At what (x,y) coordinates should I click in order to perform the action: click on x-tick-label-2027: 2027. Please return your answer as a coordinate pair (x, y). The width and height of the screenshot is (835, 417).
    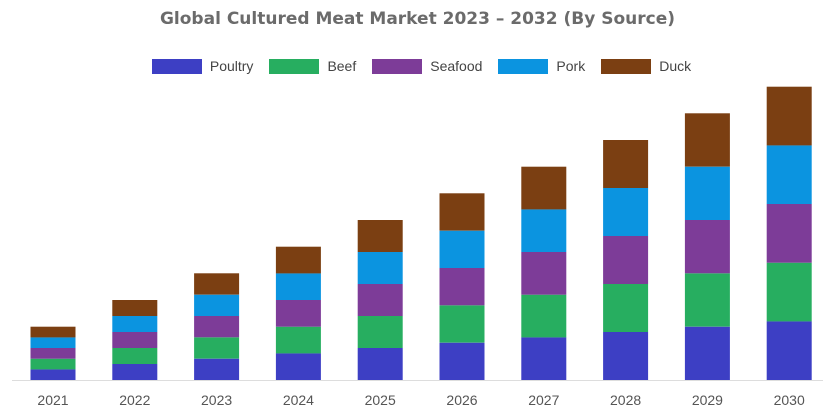
    Looking at the image, I should click on (543, 400).